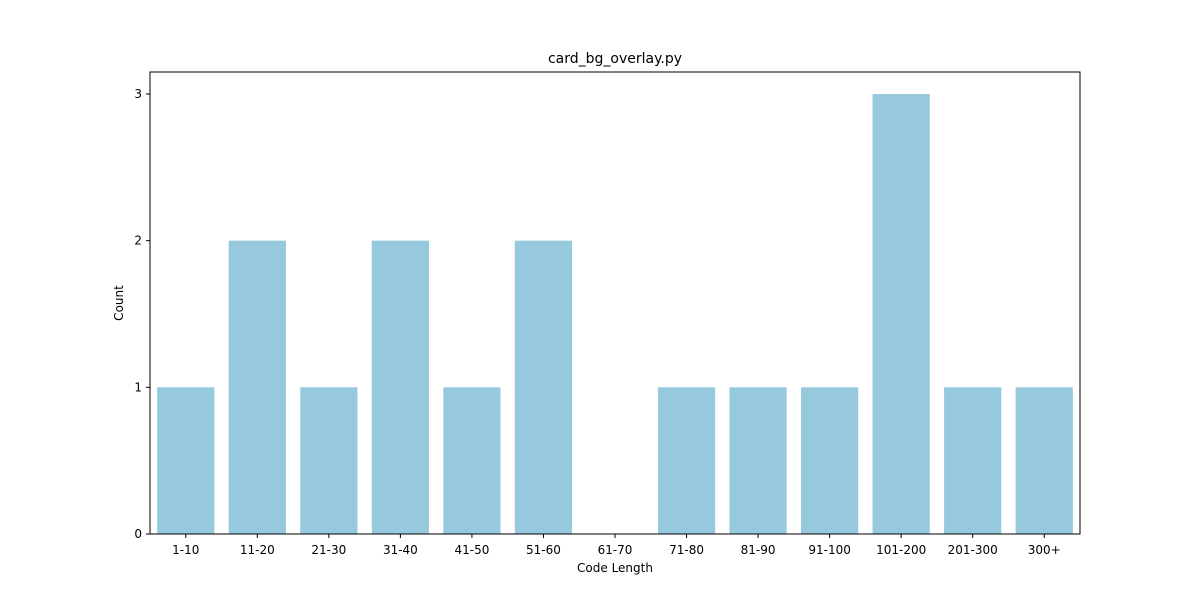 The width and height of the screenshot is (1200, 600). What do you see at coordinates (328, 550) in the screenshot?
I see `x-tick-label: 21-30` at bounding box center [328, 550].